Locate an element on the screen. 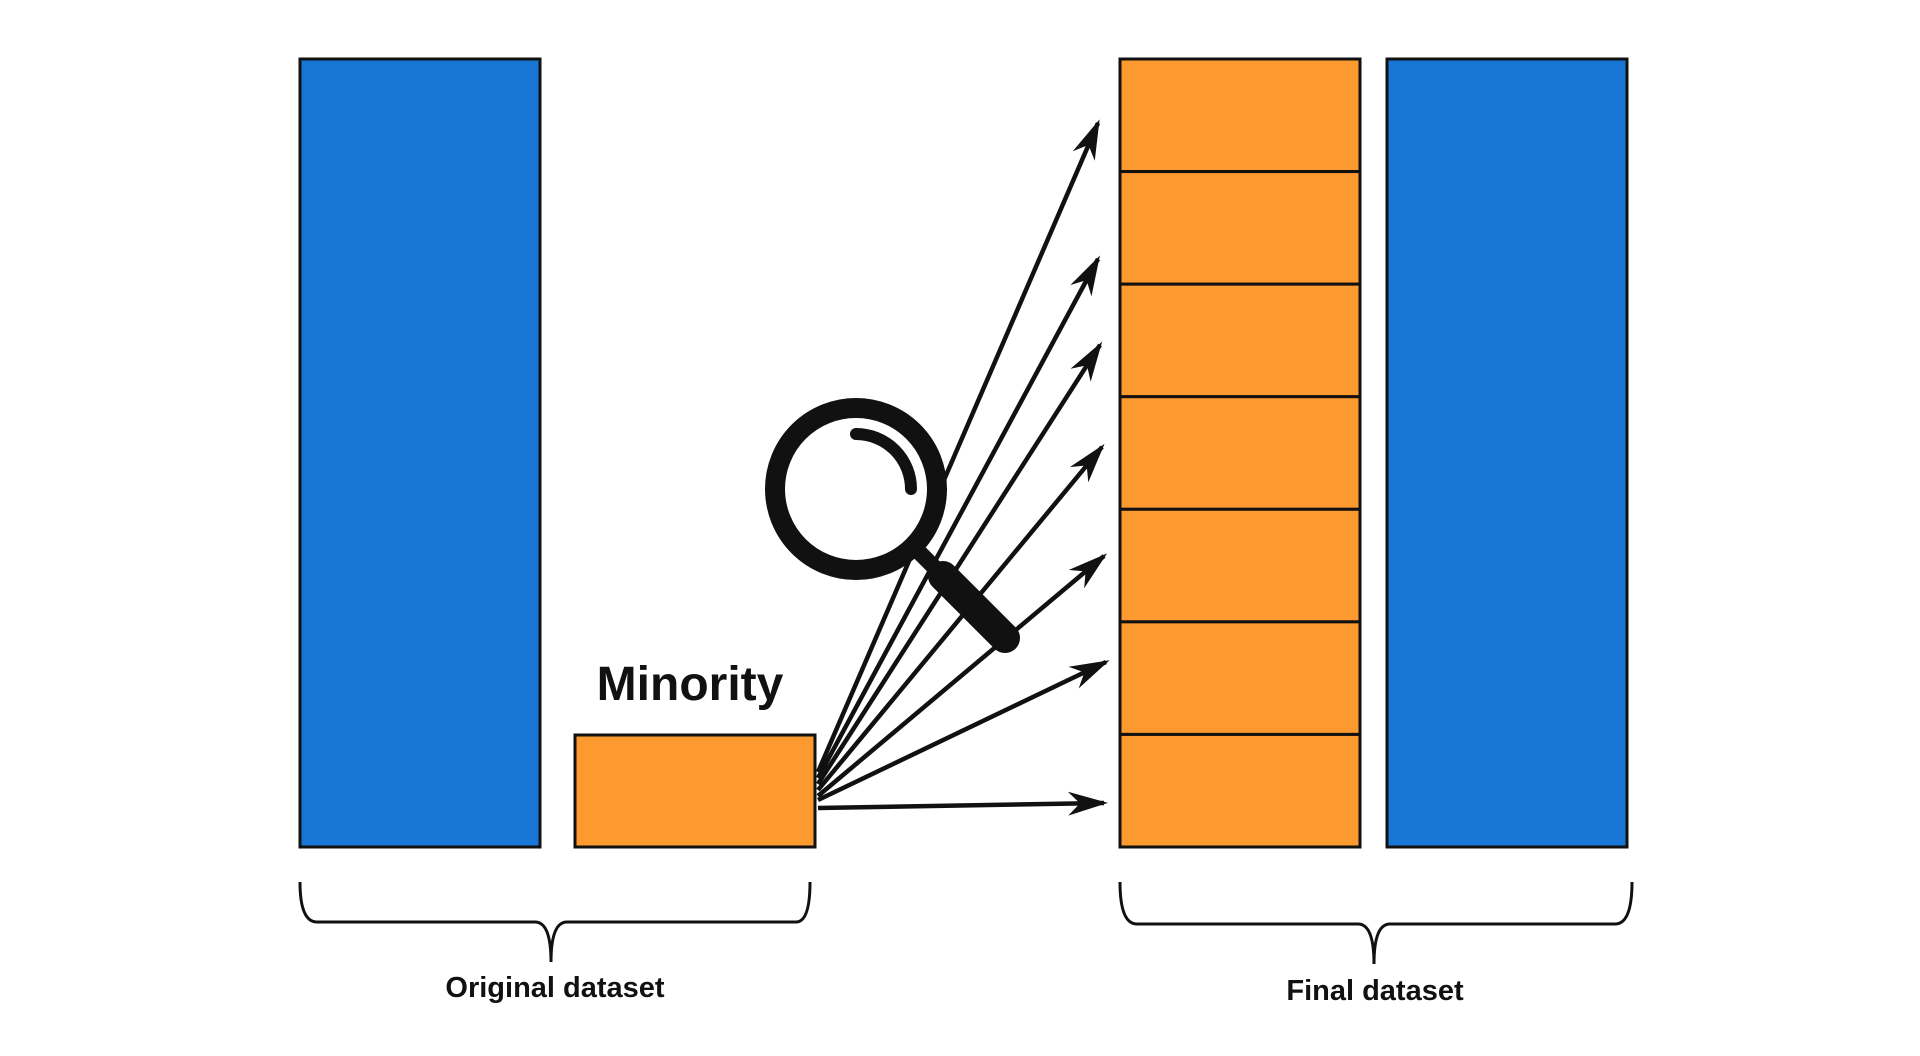 The image size is (1920, 1056). original-majority-bar is located at coordinates (420, 453).